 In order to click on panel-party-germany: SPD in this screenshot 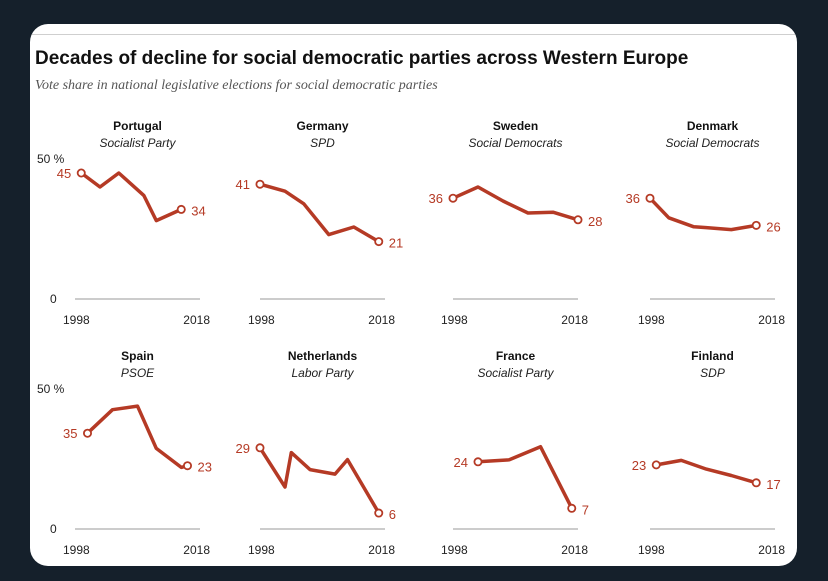, I will do `click(322, 143)`.